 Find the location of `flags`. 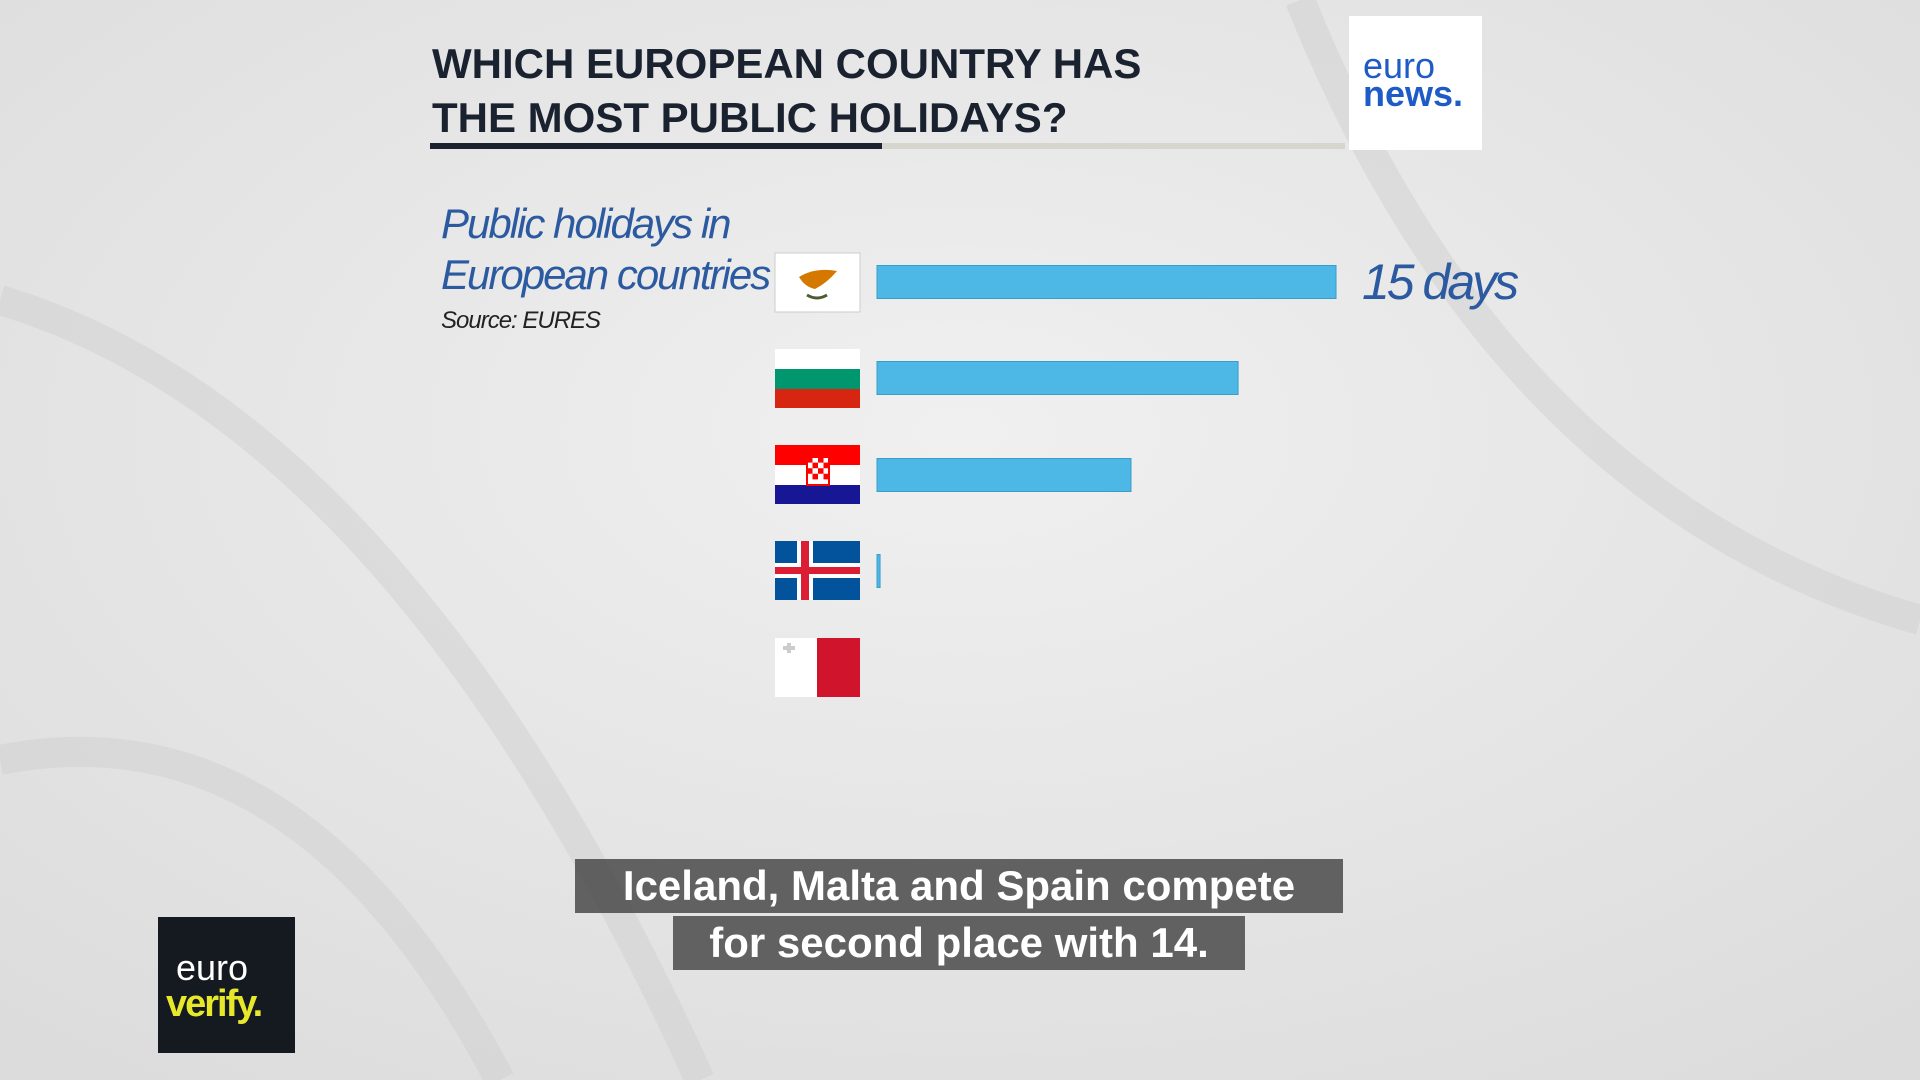

flags is located at coordinates (817, 474).